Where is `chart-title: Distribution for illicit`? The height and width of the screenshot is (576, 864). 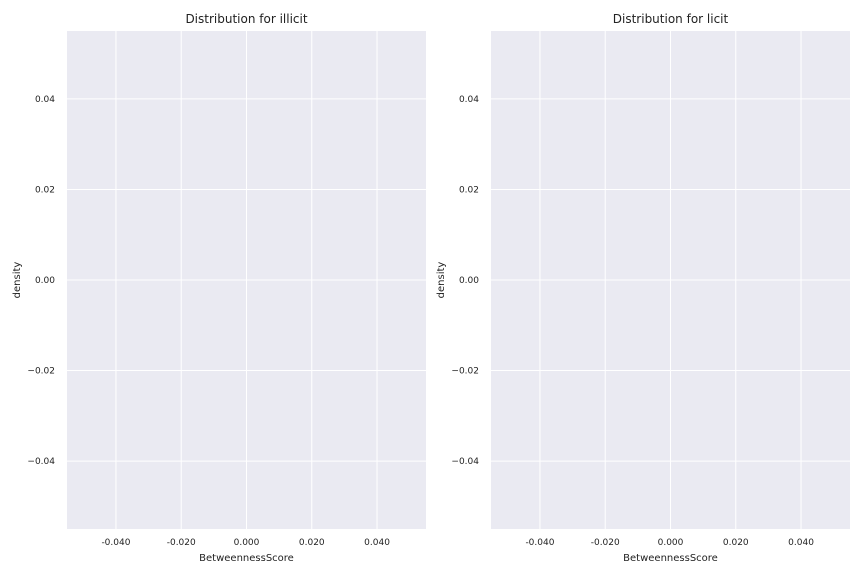
chart-title: Distribution for illicit is located at coordinates (246, 19).